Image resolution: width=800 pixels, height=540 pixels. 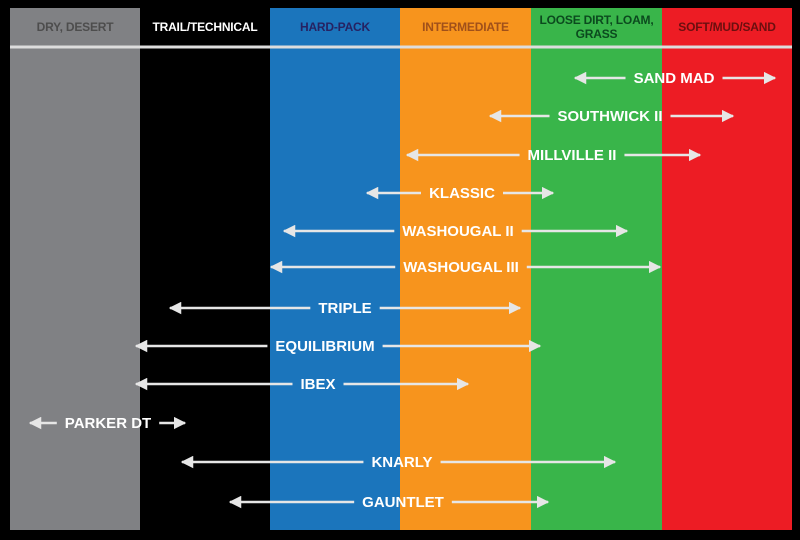 I want to click on tire-range: WASHOUGAL III, so click(x=465, y=267).